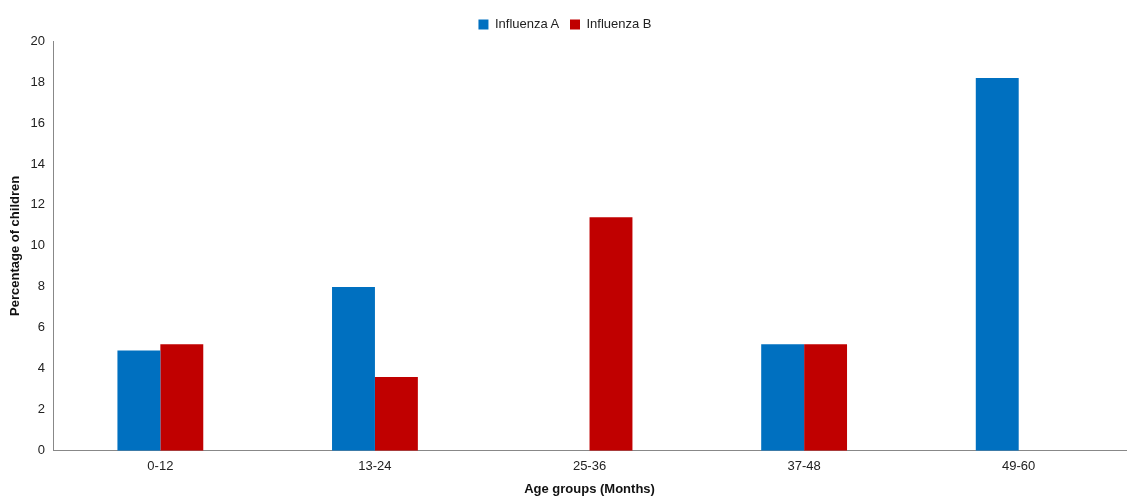 This screenshot has height=501, width=1134. I want to click on legend-label: Influenza B, so click(619, 24).